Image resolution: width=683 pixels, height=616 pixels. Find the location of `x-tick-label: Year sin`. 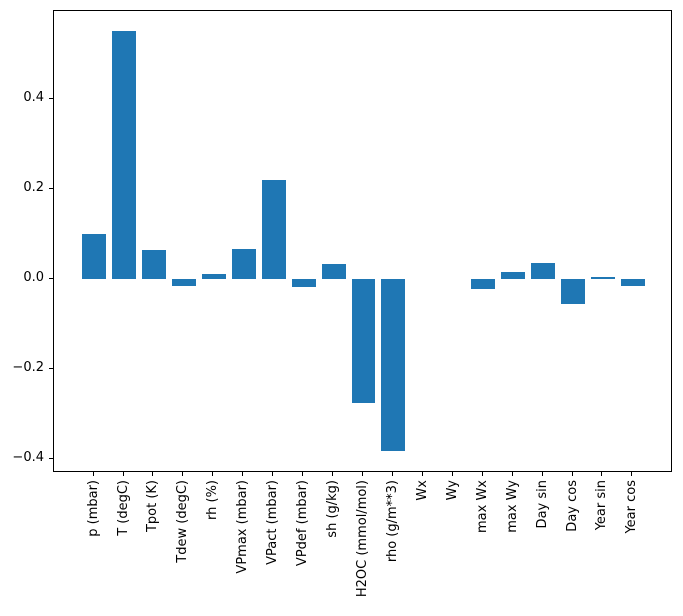

x-tick-label: Year sin is located at coordinates (602, 505).